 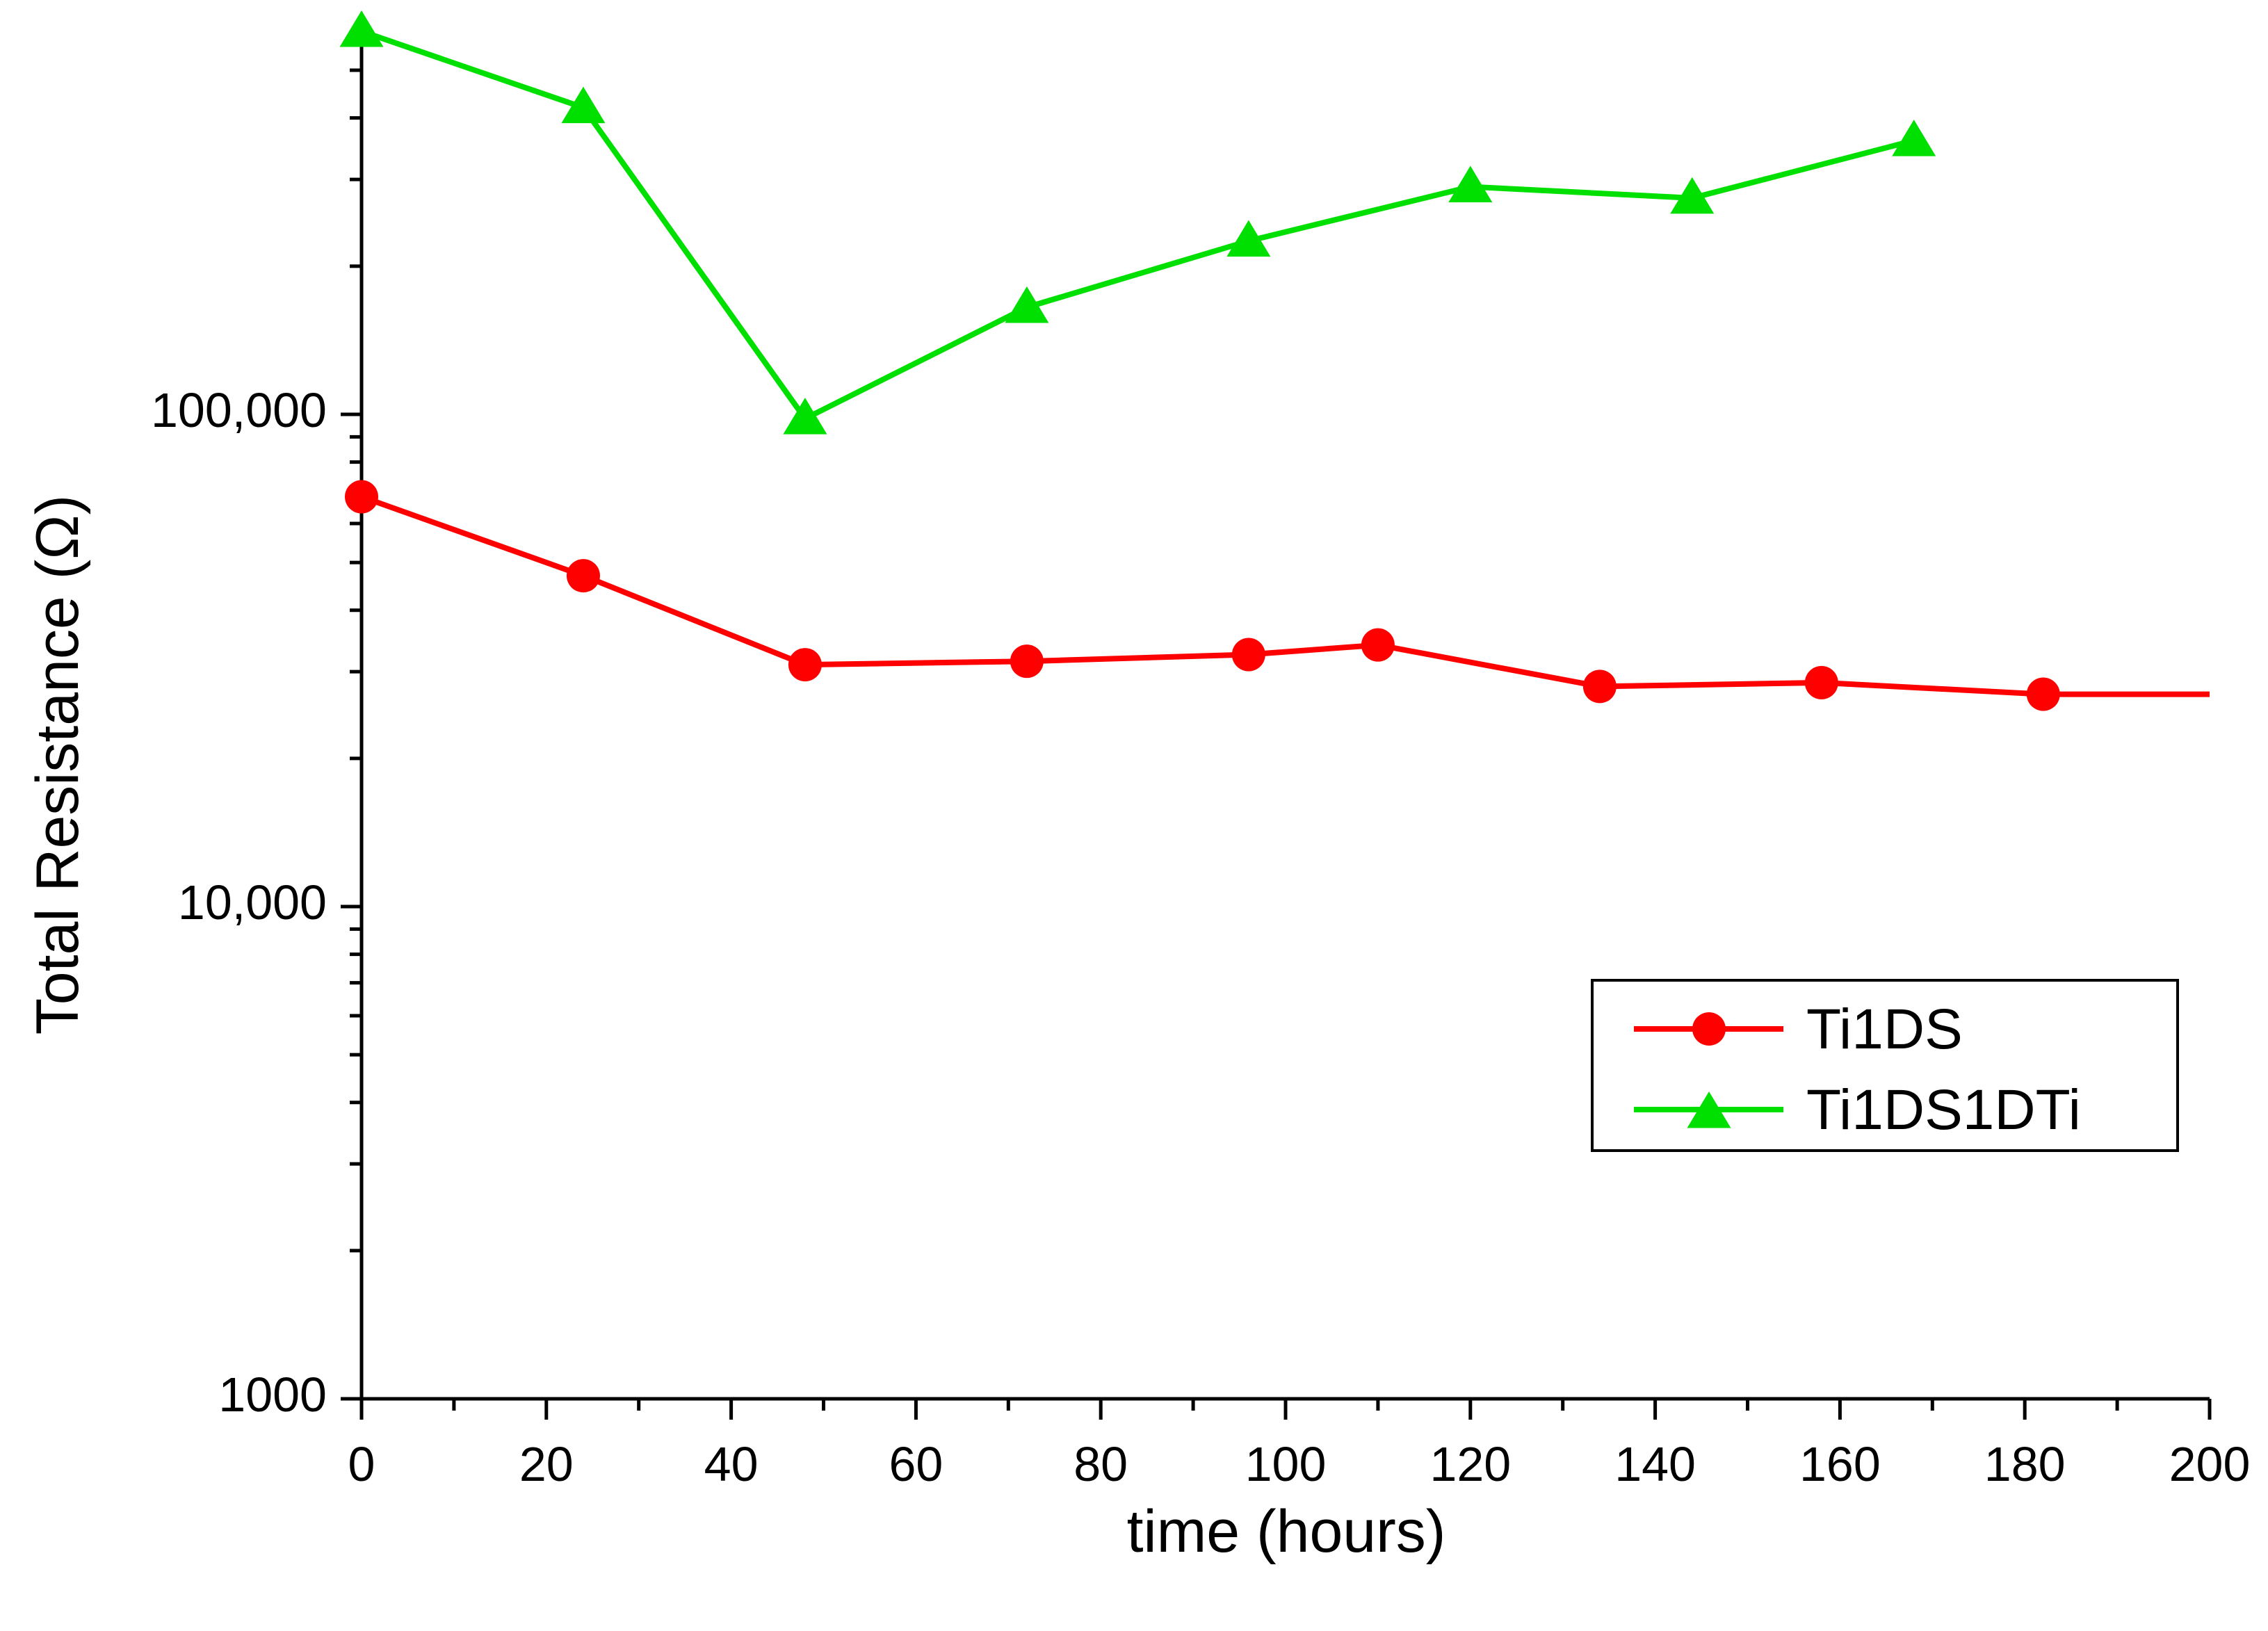 I want to click on legend-label-ti1ds1dti: Ti1DS1DTi, so click(x=1943, y=1110).